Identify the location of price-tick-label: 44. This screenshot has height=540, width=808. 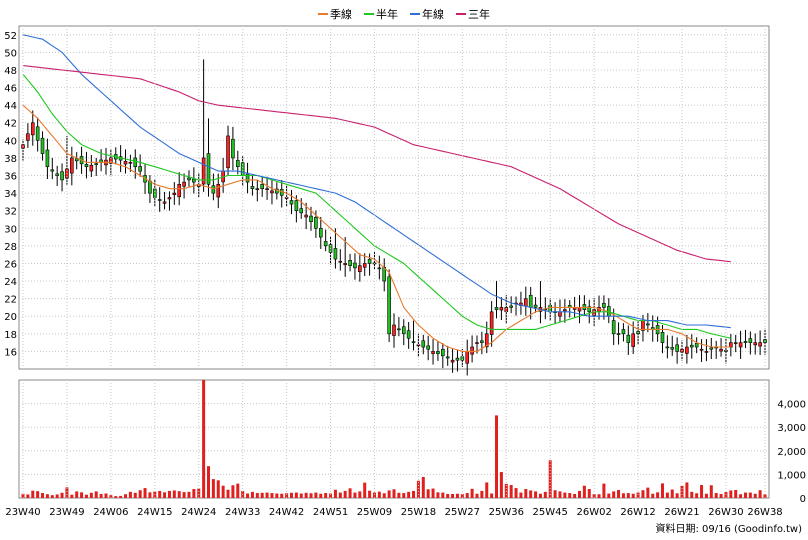
(10, 106).